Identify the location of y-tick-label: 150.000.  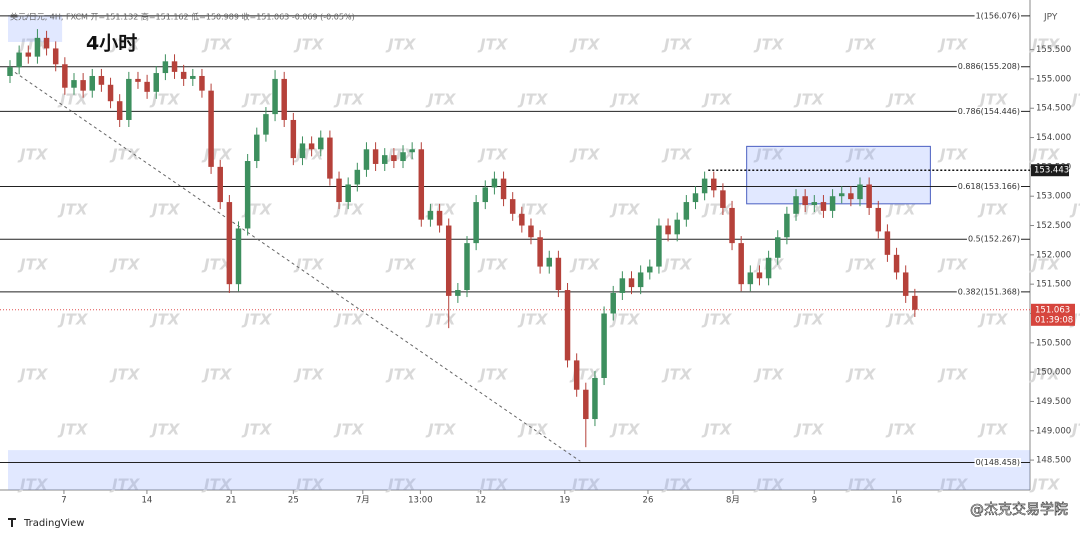
(1053, 373).